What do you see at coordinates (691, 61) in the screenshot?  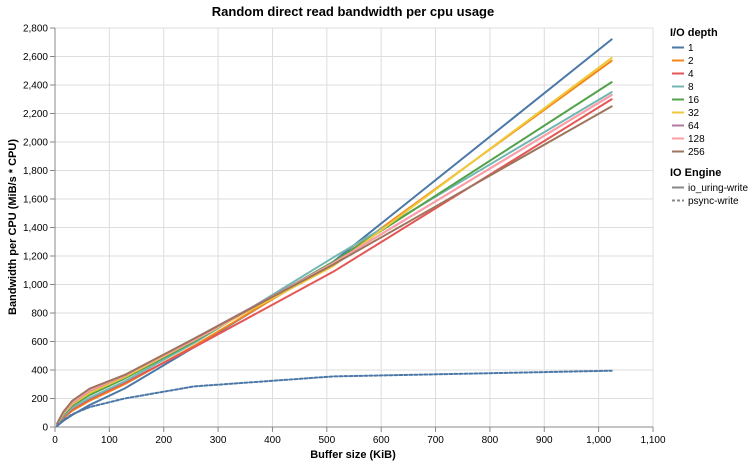 I see `legend-label: 2` at bounding box center [691, 61].